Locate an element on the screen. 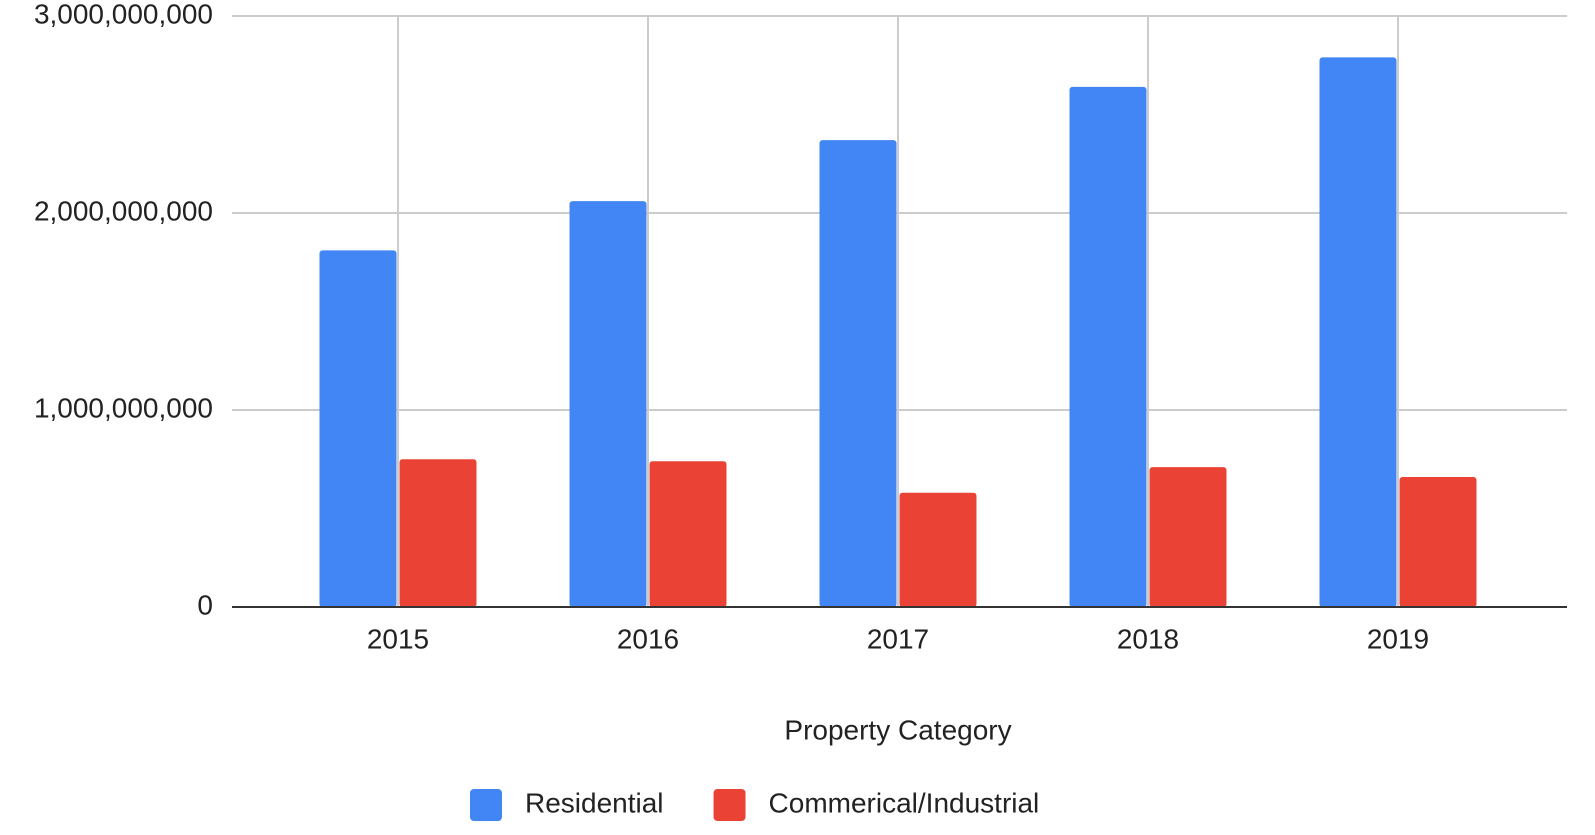 This screenshot has width=1595, height=835. x-tick-label: 2017 is located at coordinates (898, 638).